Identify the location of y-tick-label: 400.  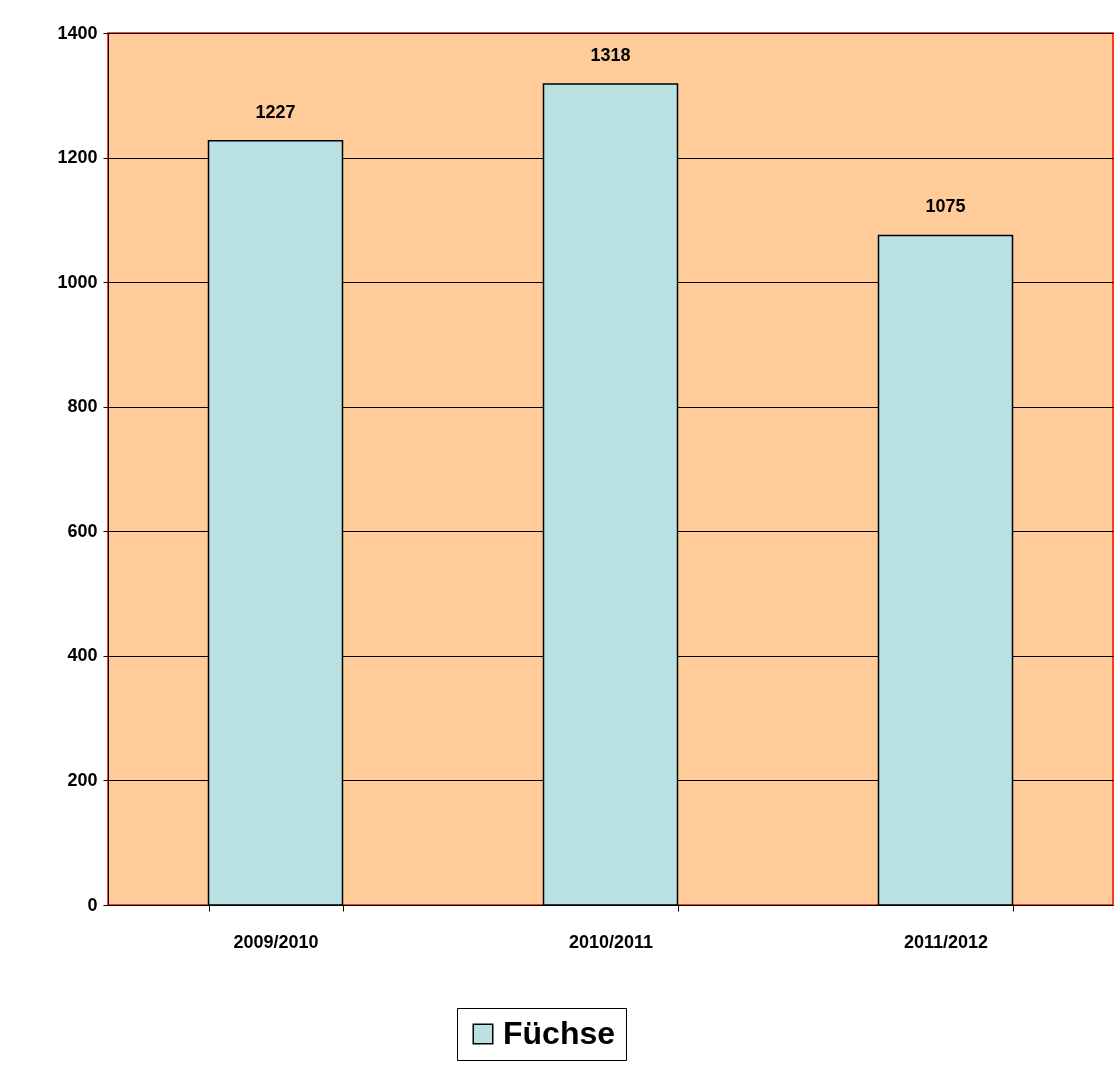
(82, 655).